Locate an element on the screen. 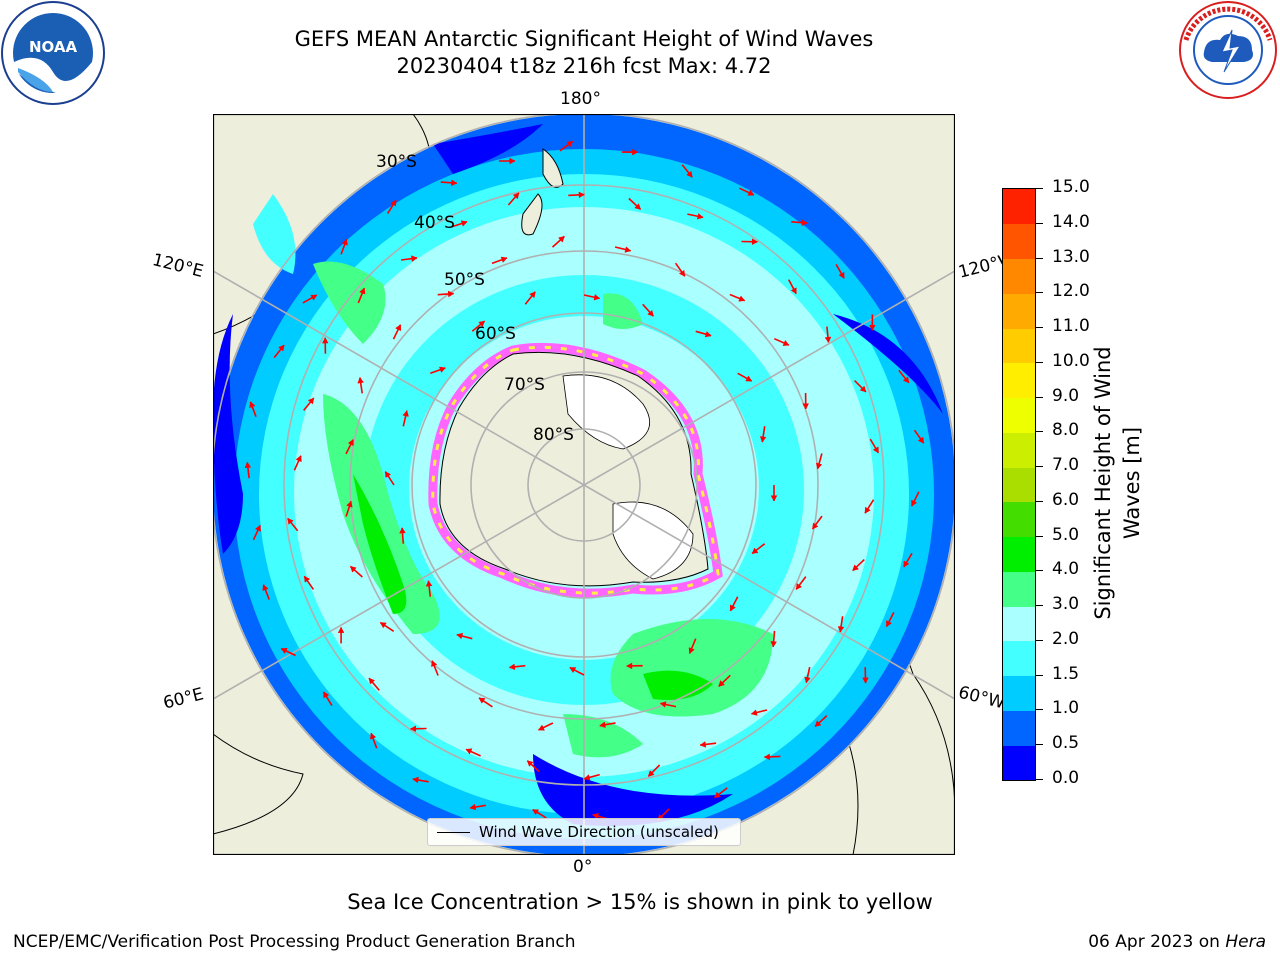 The width and height of the screenshot is (1280, 960). colorbar is located at coordinates (1019, 484).